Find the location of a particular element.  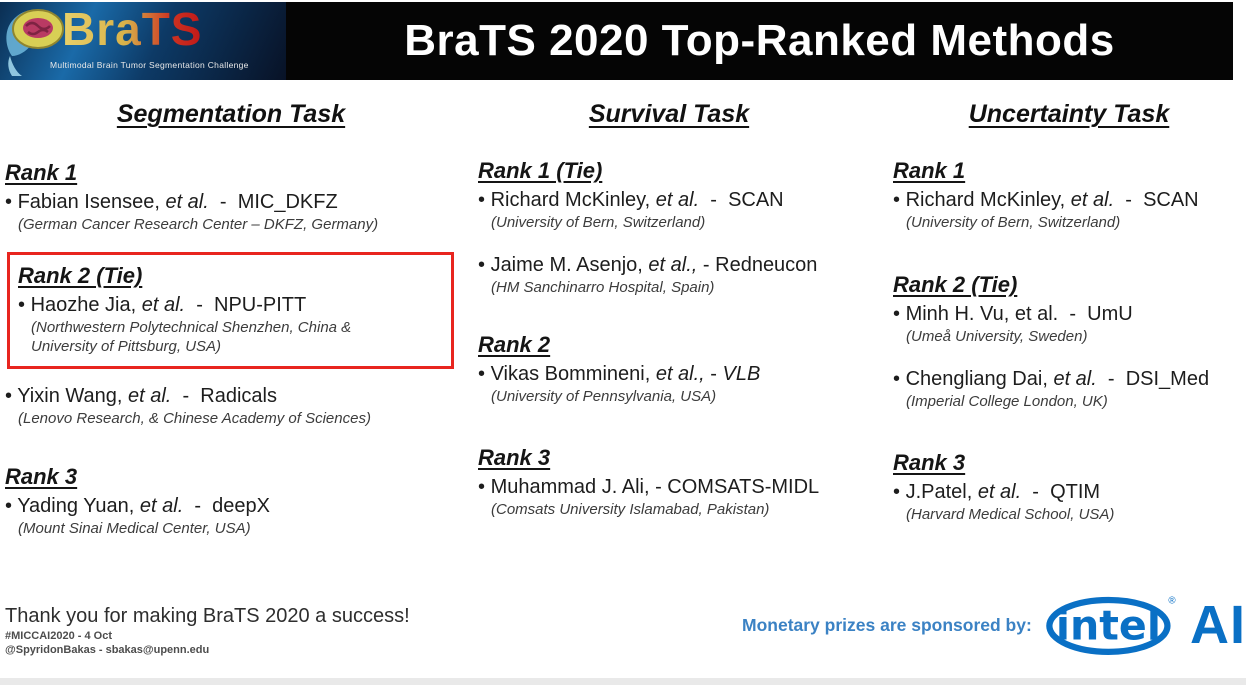

sponsor-text: Monetary prizes are sponsored by: is located at coordinates (887, 624).